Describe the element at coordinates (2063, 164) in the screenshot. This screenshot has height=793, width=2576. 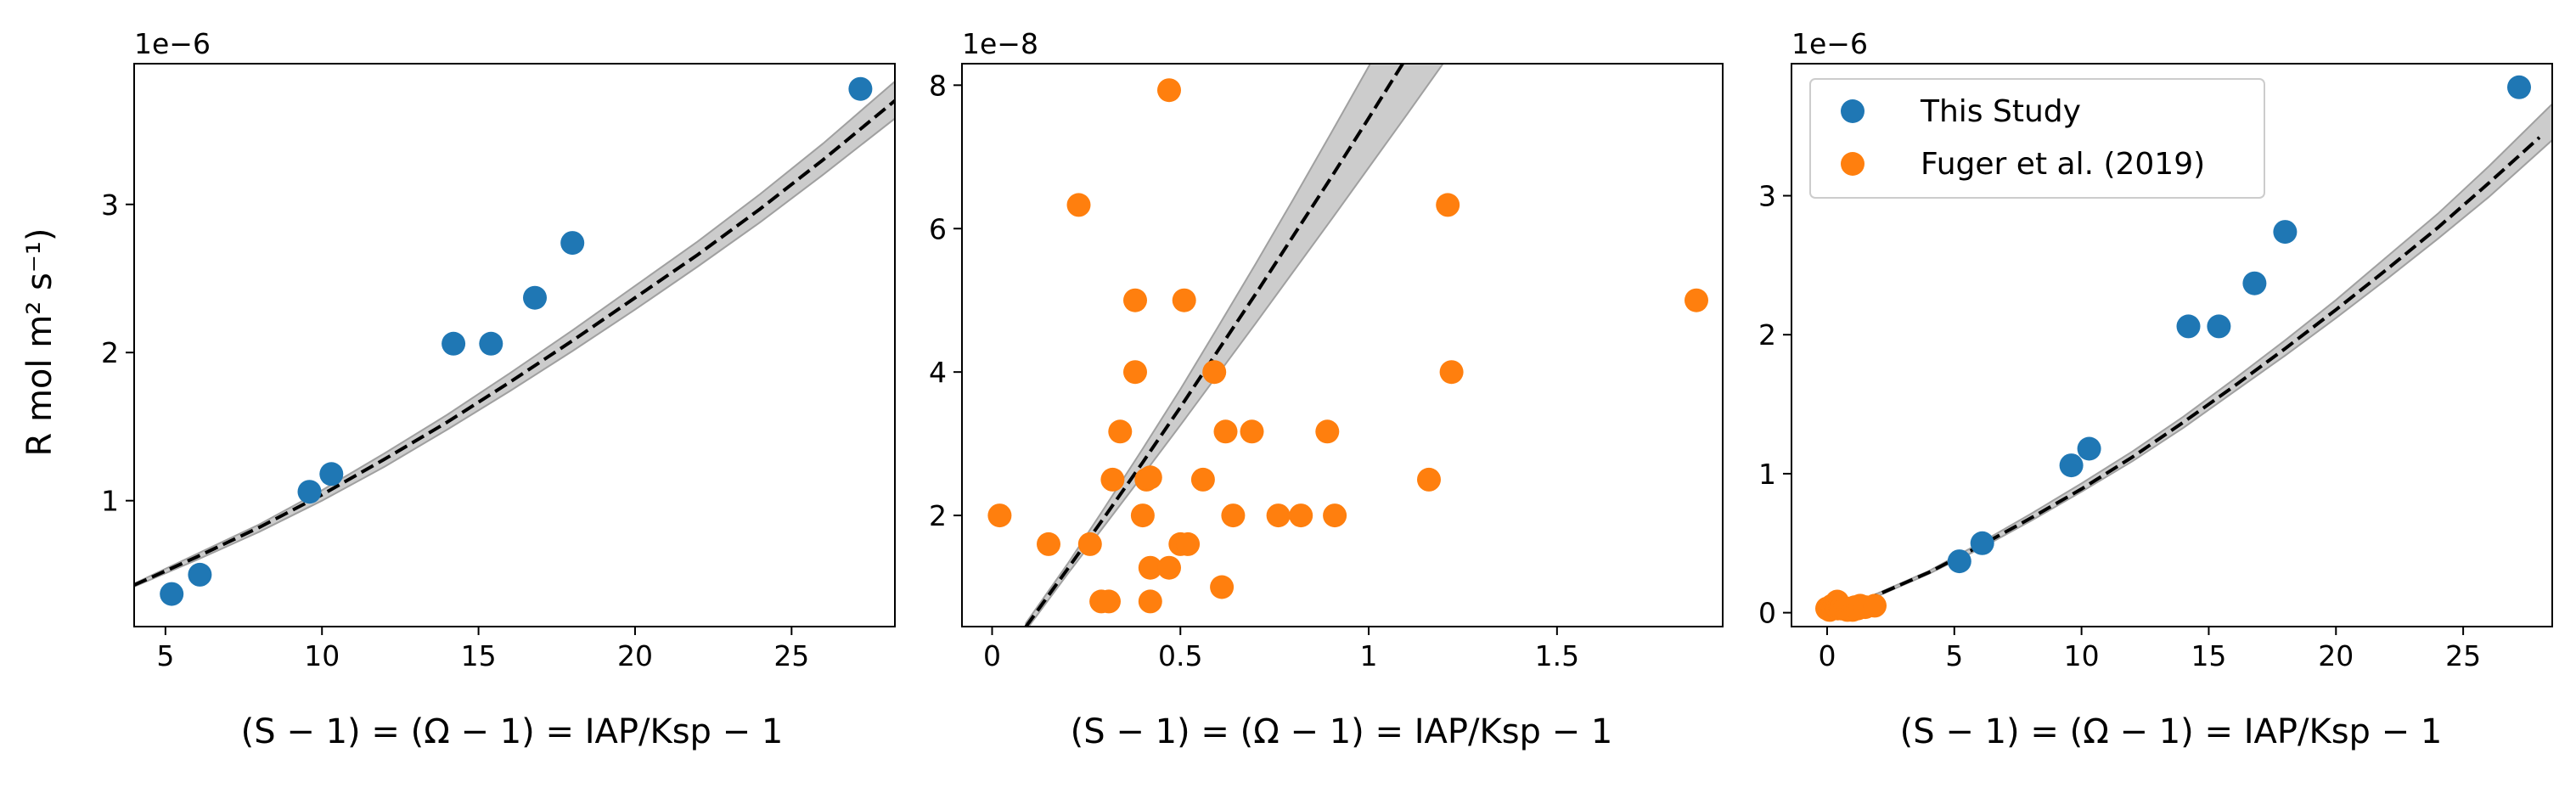
I see `legend-label: Fuger et al. (2019)` at that location.